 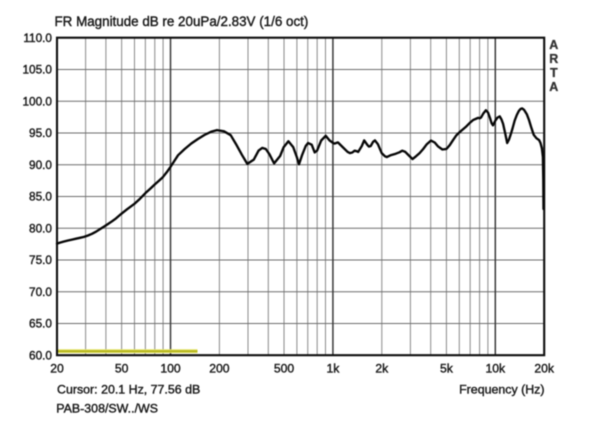 I want to click on svg-text: 110.0, so click(x=37, y=38).